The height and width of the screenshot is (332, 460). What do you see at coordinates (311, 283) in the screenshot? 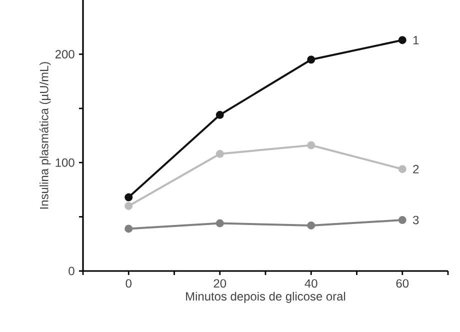
I see `x-tick-label: 40` at bounding box center [311, 283].